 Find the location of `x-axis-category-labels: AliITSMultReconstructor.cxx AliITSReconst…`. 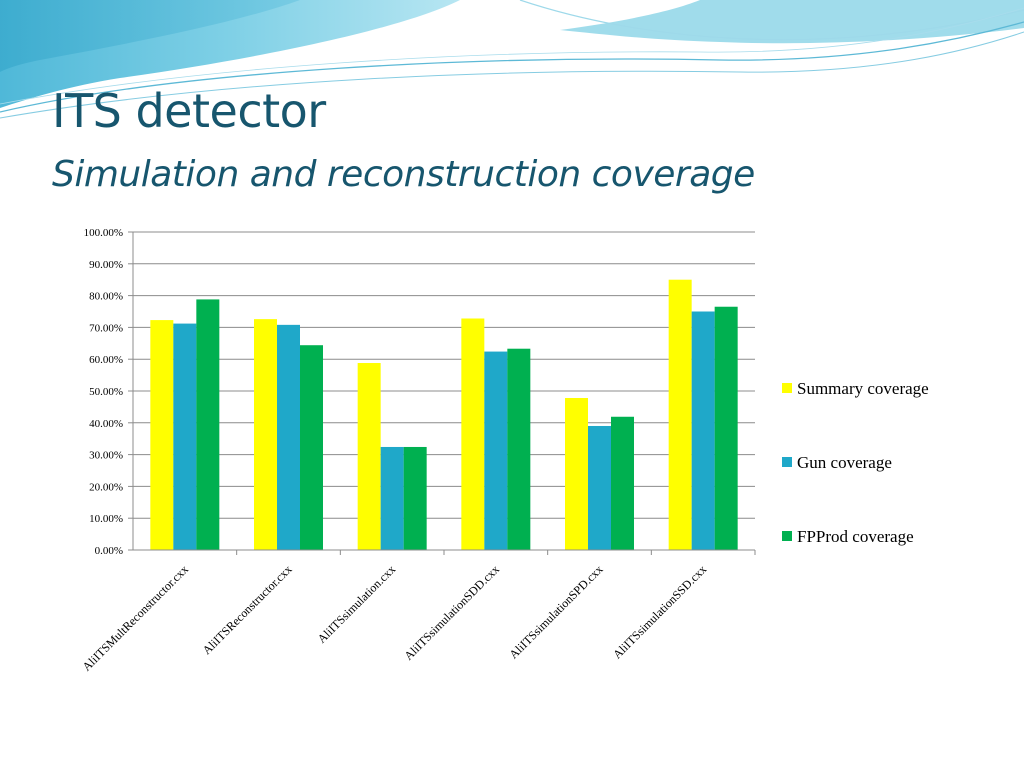

x-axis-category-labels: AliITSMultReconstructor.cxx AliITSReconst… is located at coordinates (394, 617).